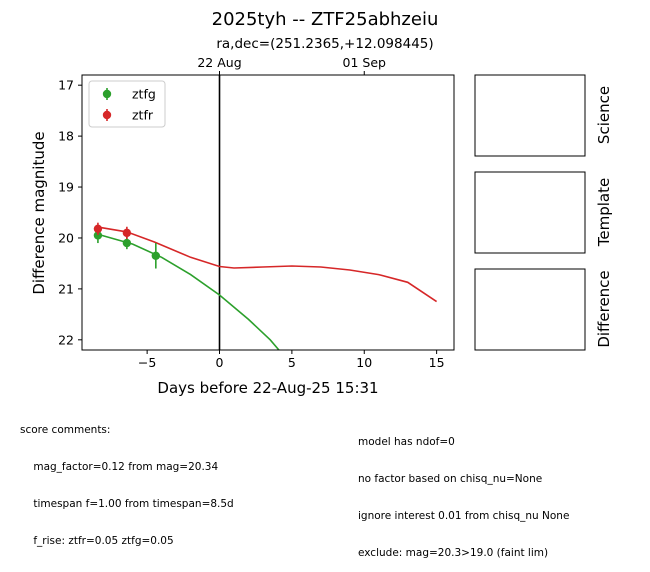 The image size is (650, 572). What do you see at coordinates (406, 441) in the screenshot?
I see `comment-line: model has ndof=0` at bounding box center [406, 441].